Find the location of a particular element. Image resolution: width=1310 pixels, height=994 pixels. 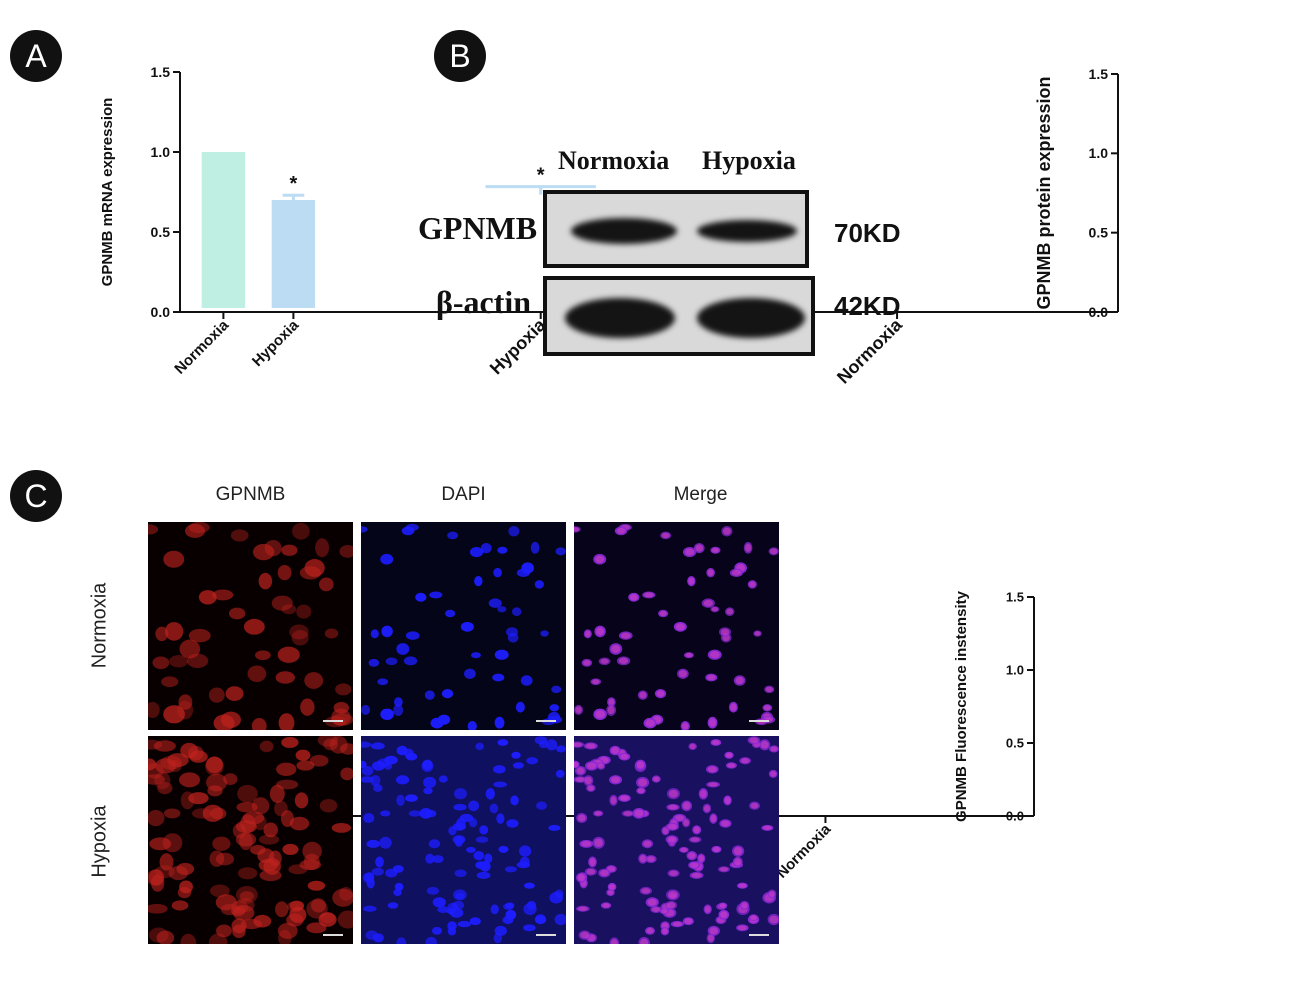

image-merge-normoxia is located at coordinates (676, 626).